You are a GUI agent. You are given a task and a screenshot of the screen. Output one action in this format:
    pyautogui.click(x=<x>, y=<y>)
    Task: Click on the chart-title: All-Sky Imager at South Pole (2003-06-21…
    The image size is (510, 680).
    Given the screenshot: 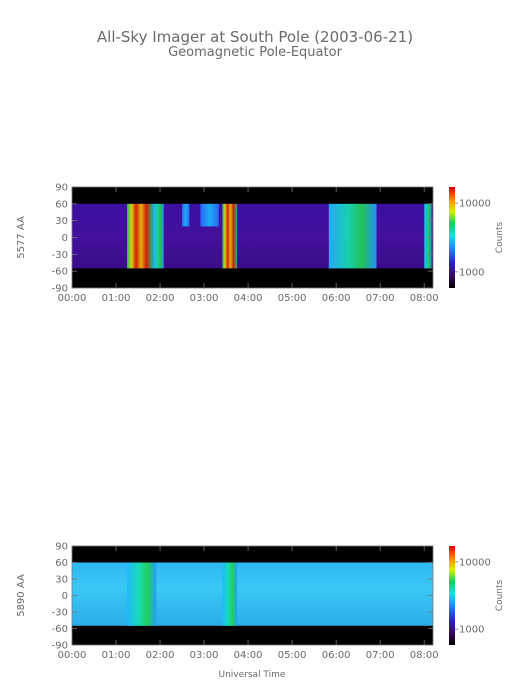 What is the action you would take?
    pyautogui.click(x=255, y=37)
    